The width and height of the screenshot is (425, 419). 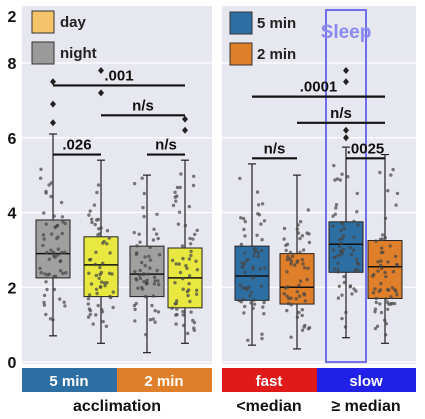 What do you see at coordinates (119, 77) in the screenshot?
I see `significance-bracket: .001` at bounding box center [119, 77].